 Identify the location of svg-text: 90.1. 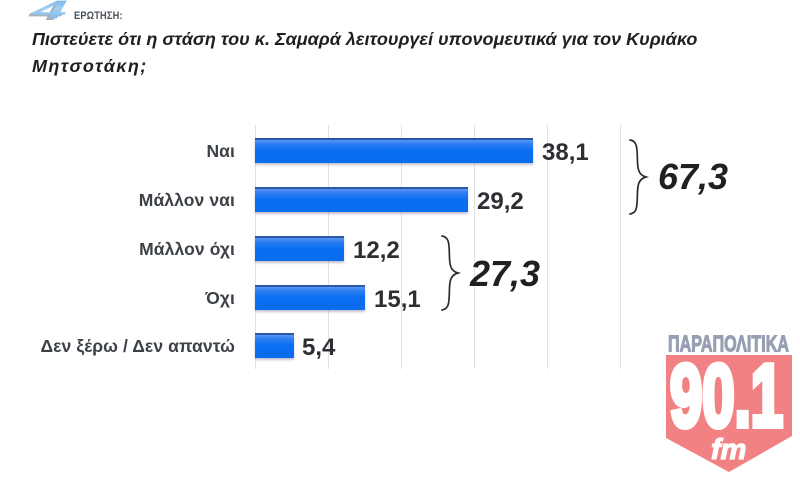
(726, 395).